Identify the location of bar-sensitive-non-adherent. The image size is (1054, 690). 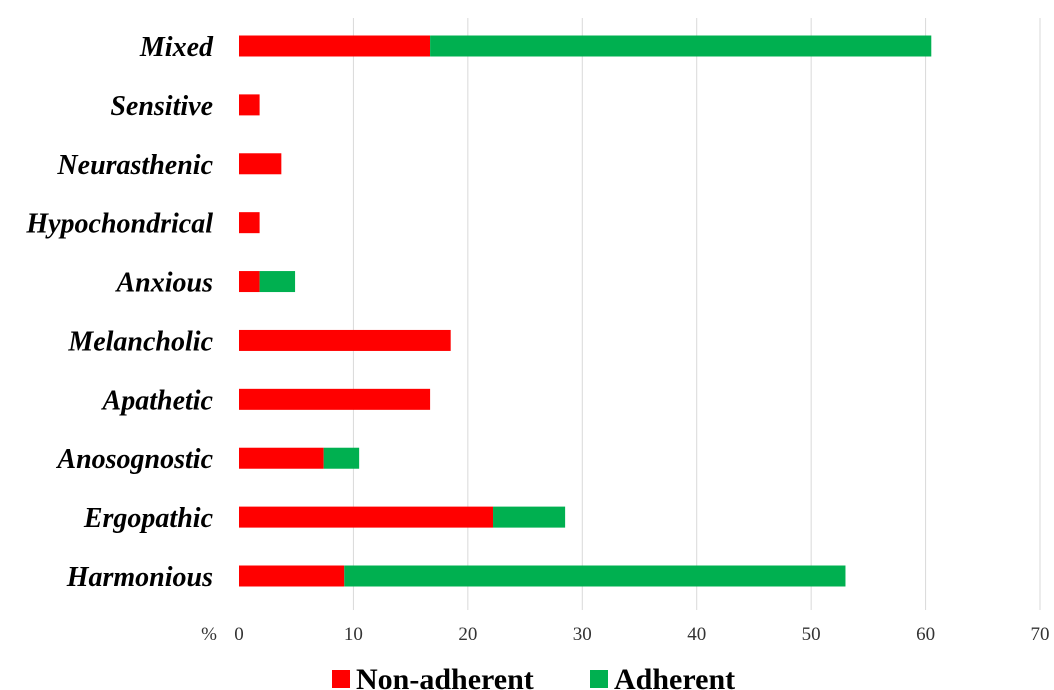
(249, 105).